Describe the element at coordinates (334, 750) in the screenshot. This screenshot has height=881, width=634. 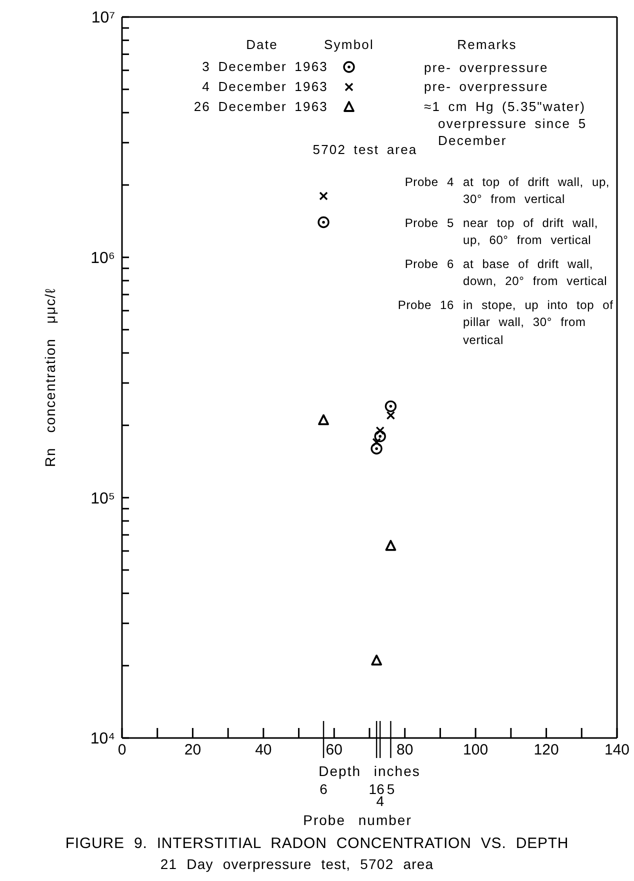
I see `x-tick-label: 60` at that location.